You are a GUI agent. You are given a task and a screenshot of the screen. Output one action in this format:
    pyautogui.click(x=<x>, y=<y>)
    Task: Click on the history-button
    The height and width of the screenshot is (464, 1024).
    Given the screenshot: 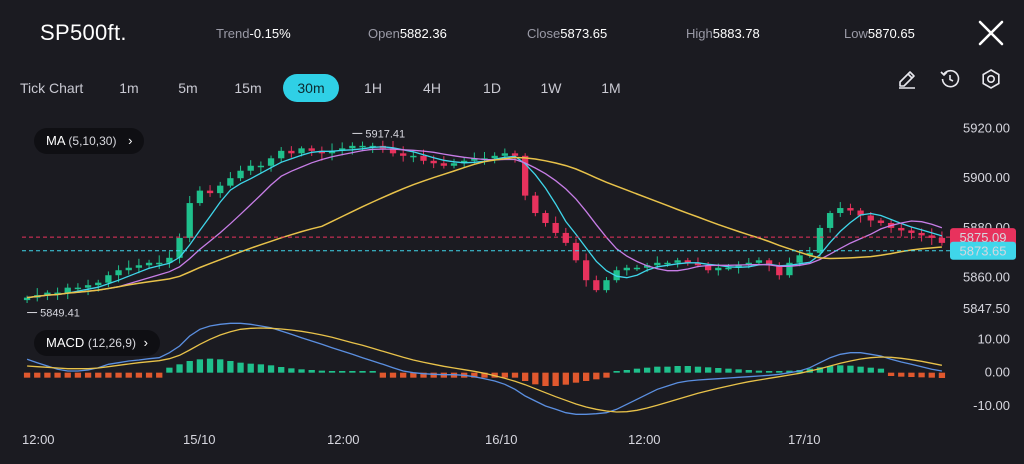 What is the action you would take?
    pyautogui.click(x=950, y=79)
    